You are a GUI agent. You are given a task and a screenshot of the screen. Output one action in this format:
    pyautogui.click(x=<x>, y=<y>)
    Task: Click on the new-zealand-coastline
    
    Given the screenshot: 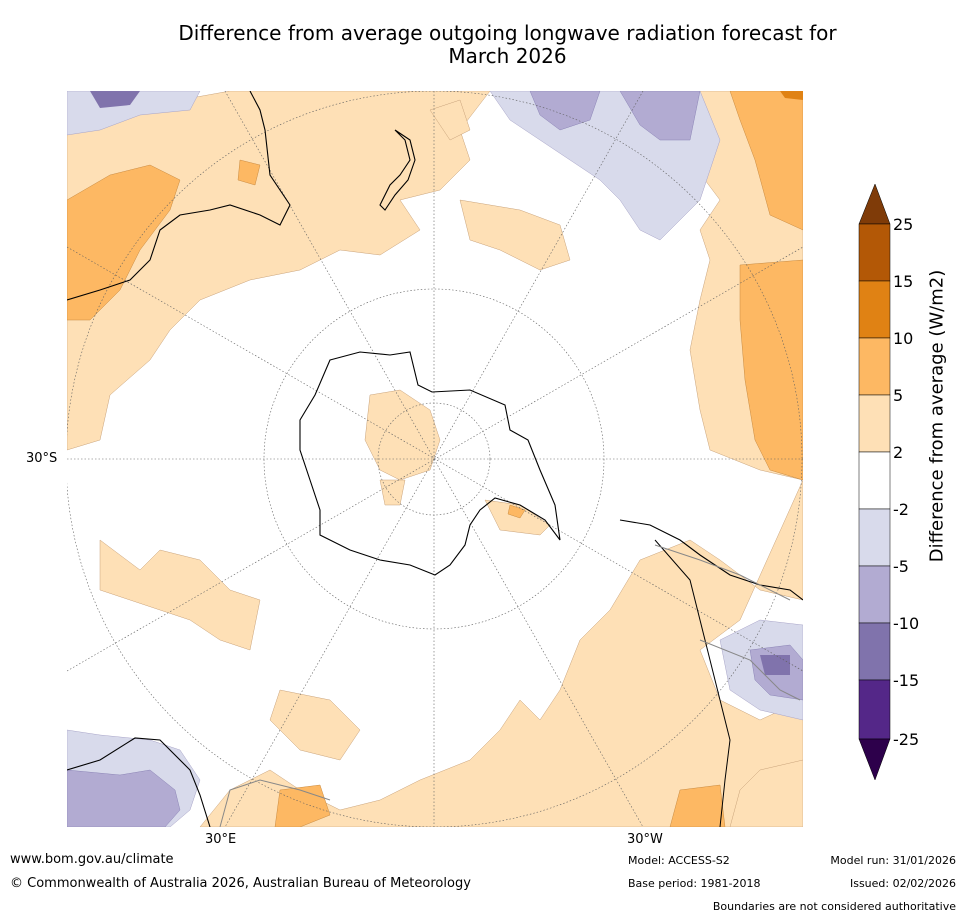 What is the action you would take?
    pyautogui.click(x=397, y=170)
    